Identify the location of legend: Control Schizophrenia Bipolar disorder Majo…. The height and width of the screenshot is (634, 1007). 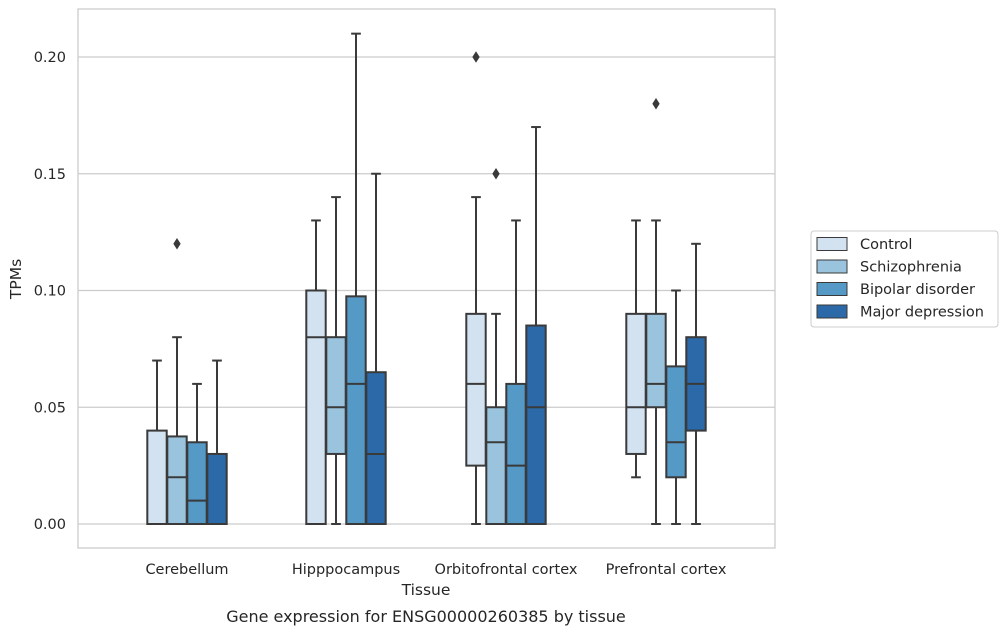
(904, 279).